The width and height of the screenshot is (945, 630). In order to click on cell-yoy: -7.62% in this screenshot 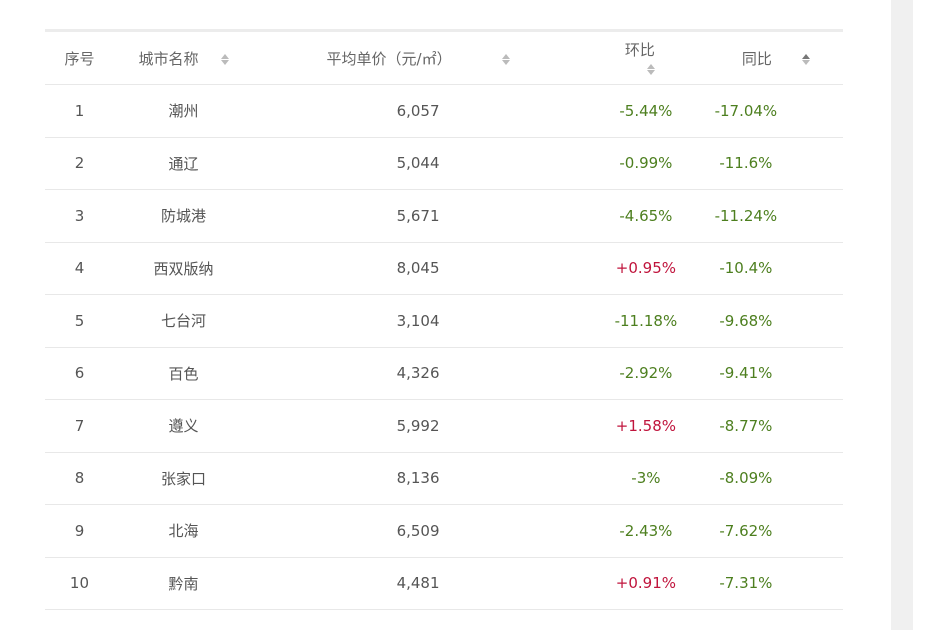, I will do `click(760, 531)`.